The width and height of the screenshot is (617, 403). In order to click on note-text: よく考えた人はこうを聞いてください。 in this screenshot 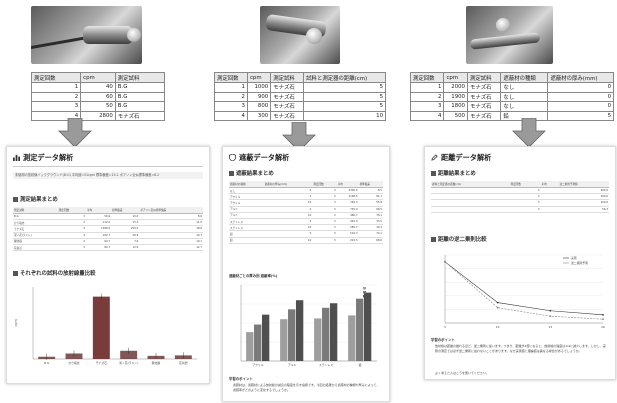, I will do `click(462, 373)`.